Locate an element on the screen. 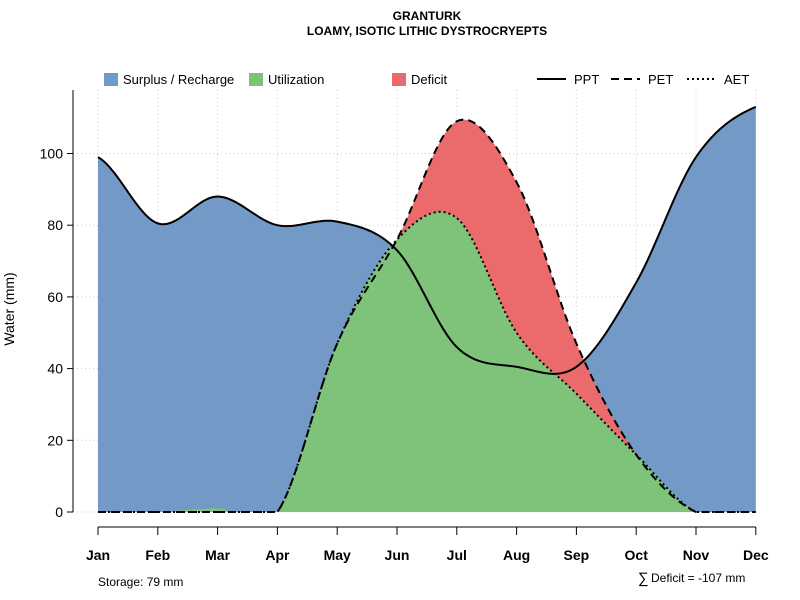  legend-label-utilization: Utilization is located at coordinates (296, 79).